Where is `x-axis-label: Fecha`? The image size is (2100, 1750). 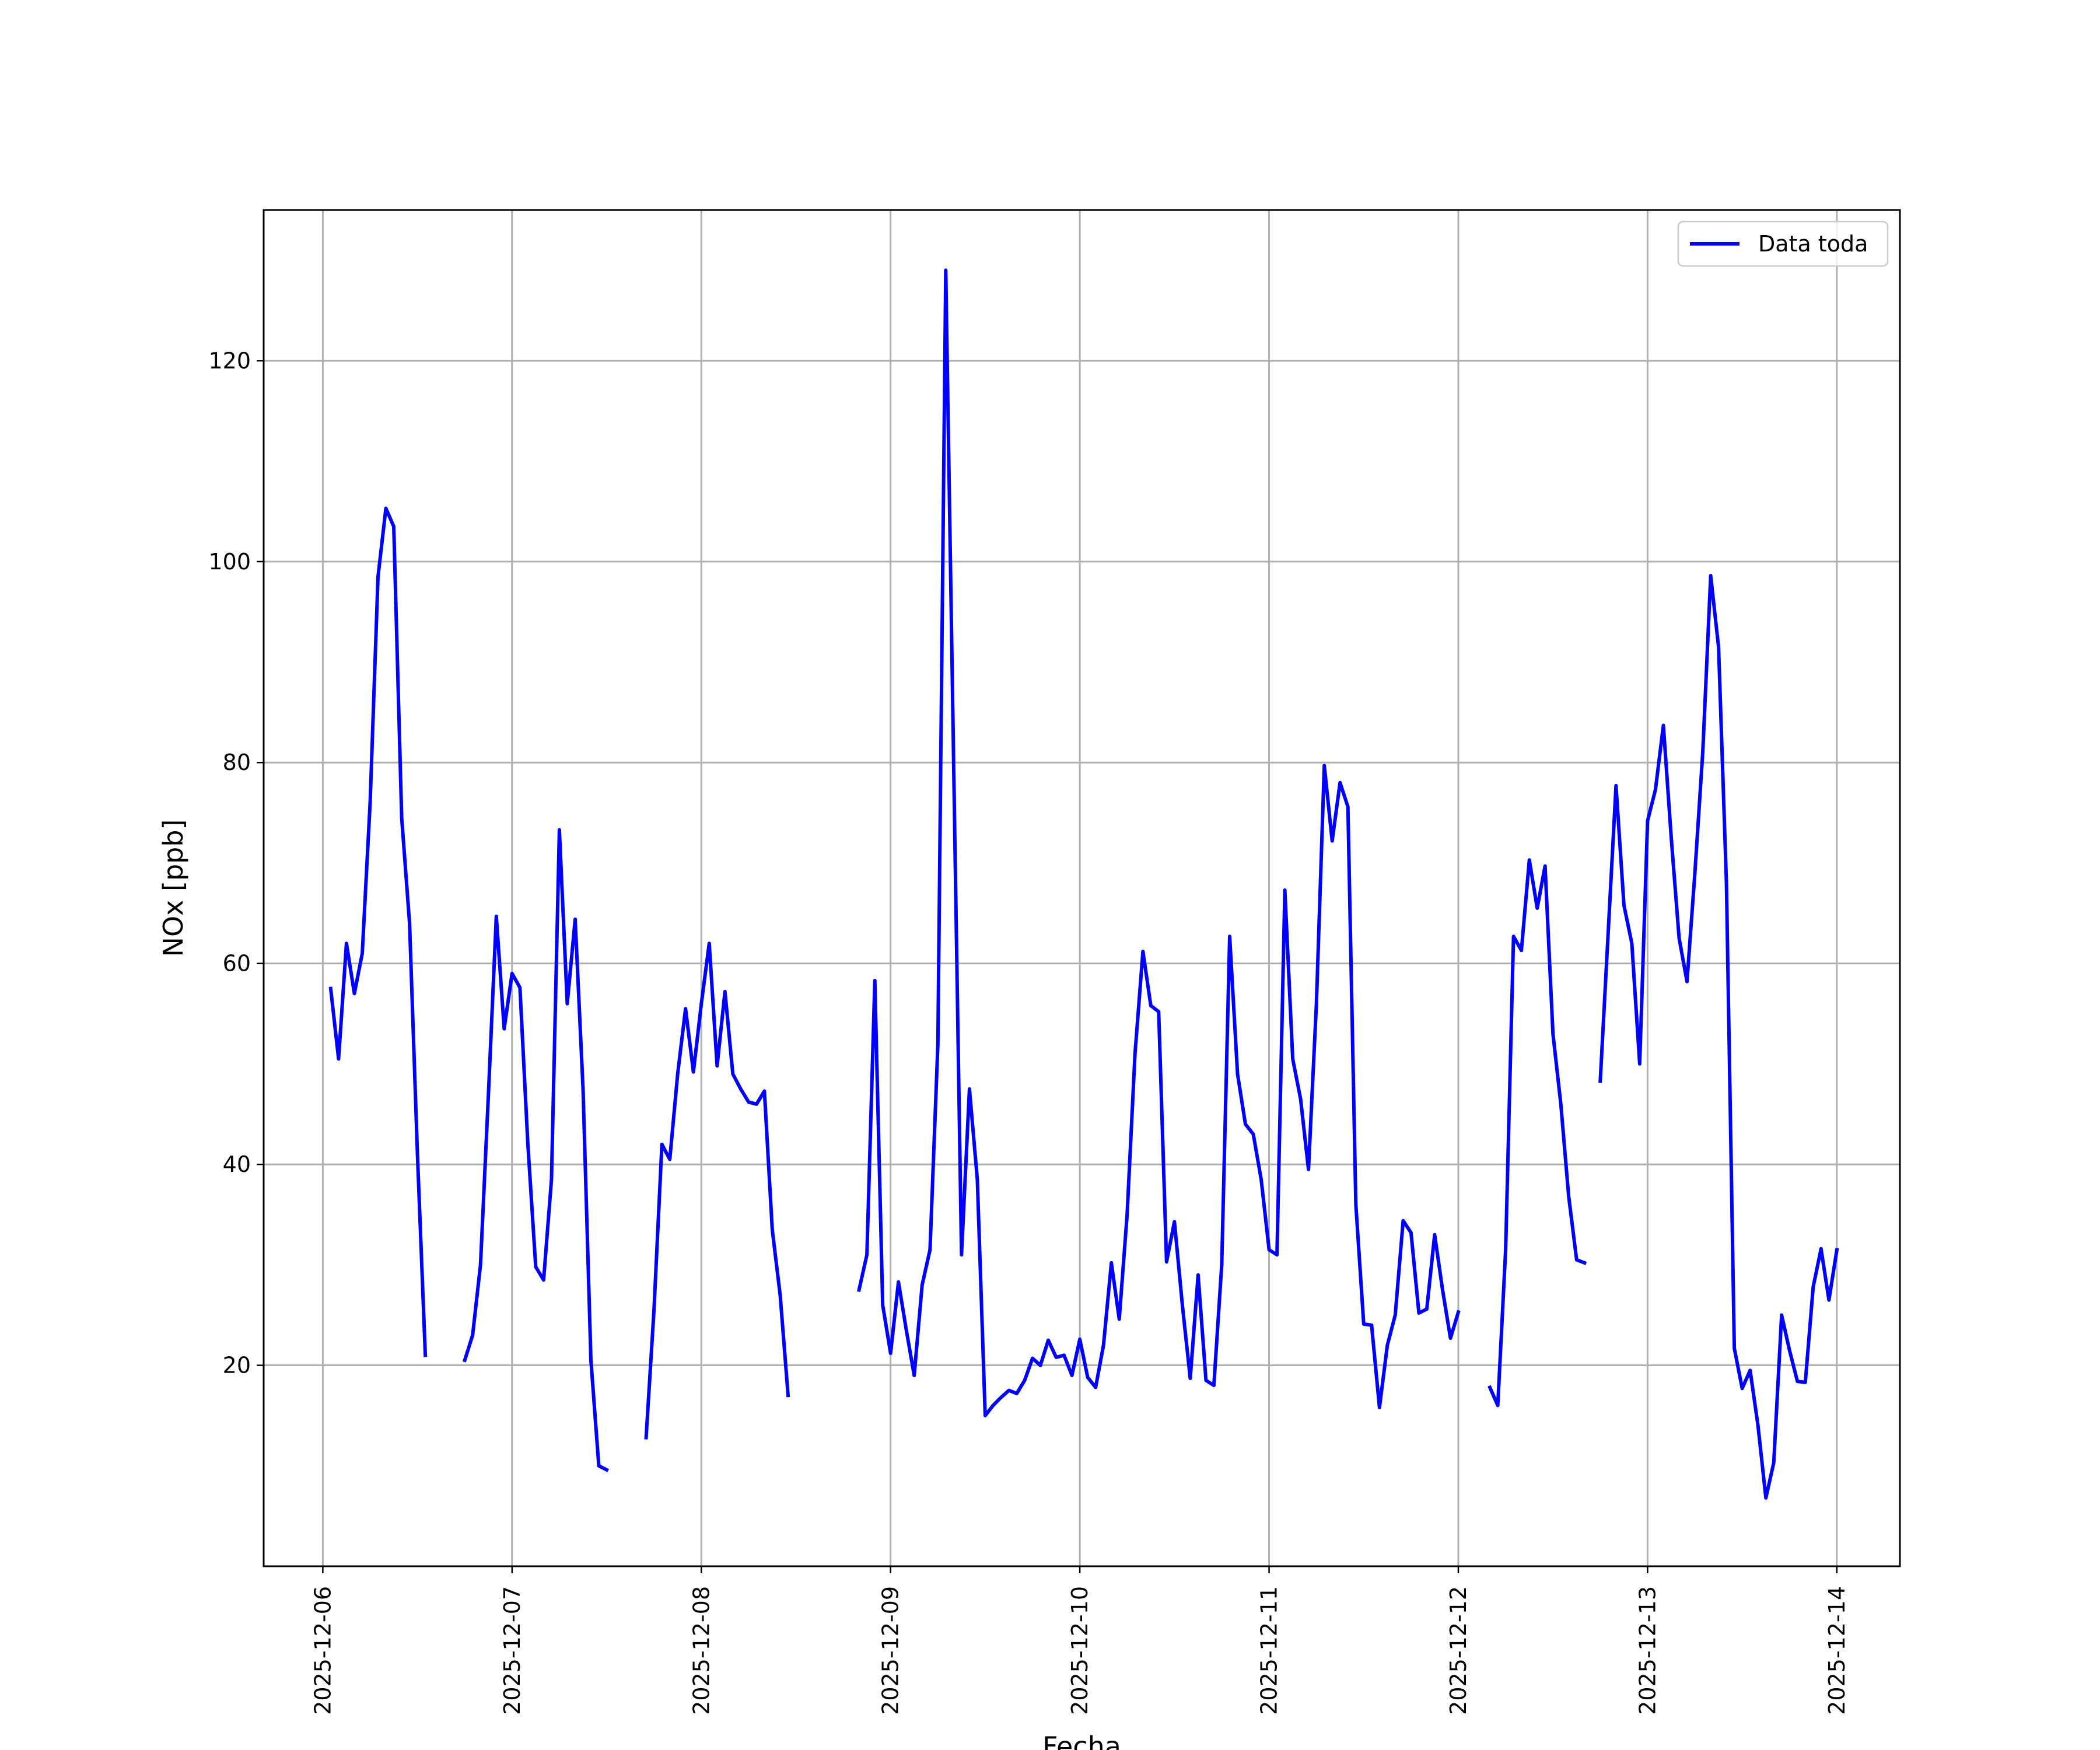
x-axis-label: Fecha is located at coordinates (1081, 1740).